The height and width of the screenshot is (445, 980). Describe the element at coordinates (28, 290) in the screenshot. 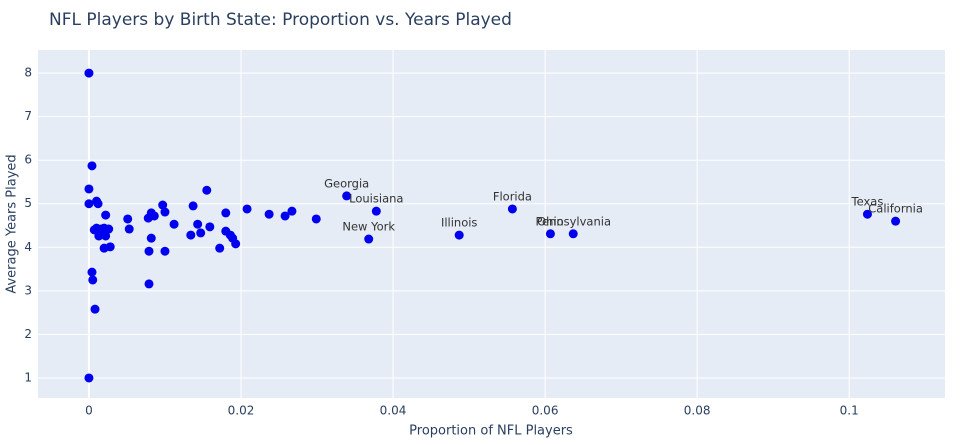

I see `y-tick-label: 3` at that location.